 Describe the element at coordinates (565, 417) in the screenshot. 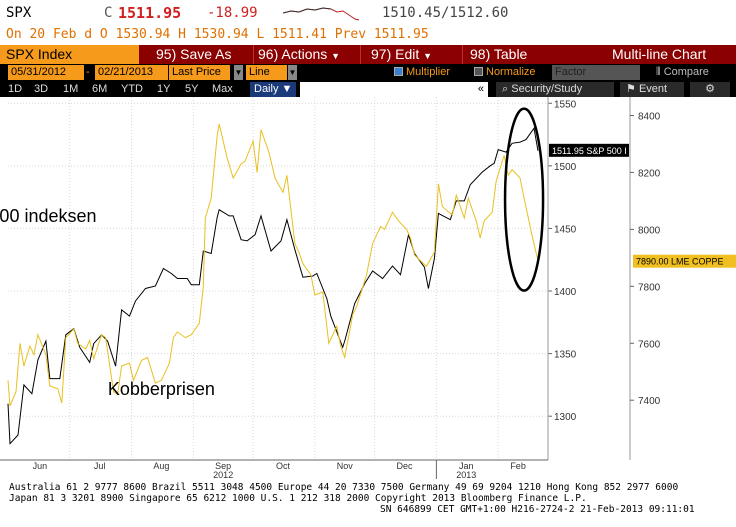

I see `left-axis-tick-label: 1300` at that location.